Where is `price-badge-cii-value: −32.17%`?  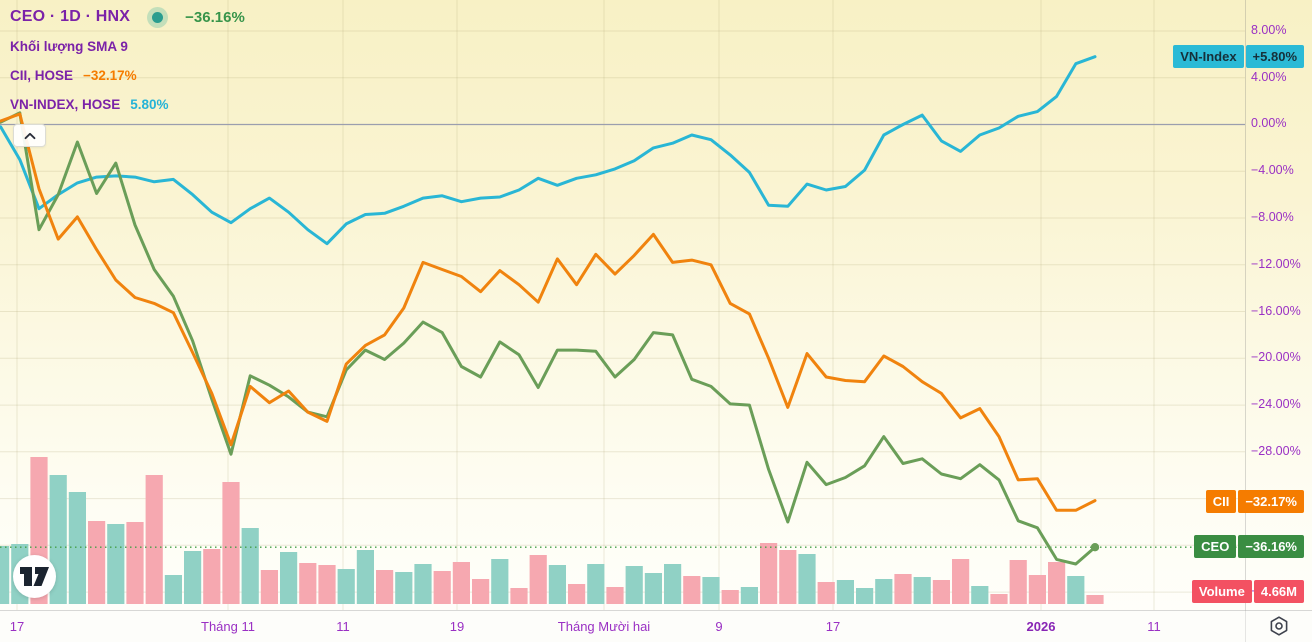 price-badge-cii-value: −32.17% is located at coordinates (1271, 501).